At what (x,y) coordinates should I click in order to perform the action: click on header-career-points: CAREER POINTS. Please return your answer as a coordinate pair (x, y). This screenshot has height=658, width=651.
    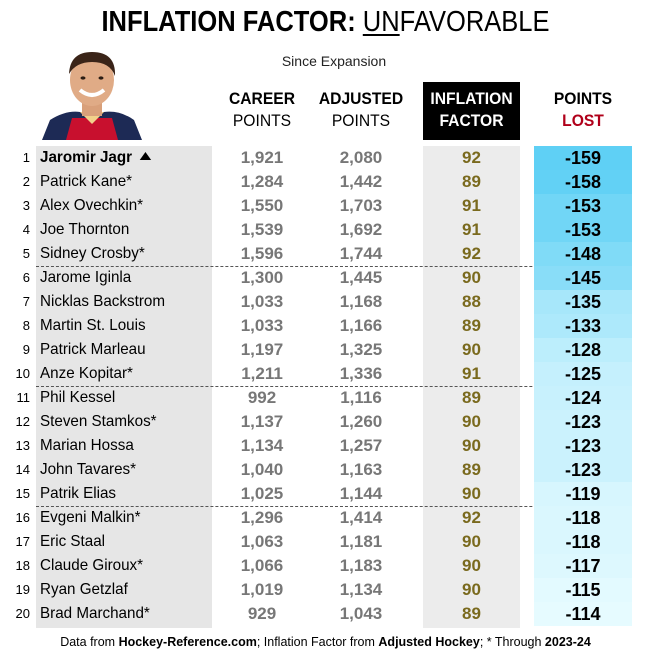
    Looking at the image, I should click on (262, 114).